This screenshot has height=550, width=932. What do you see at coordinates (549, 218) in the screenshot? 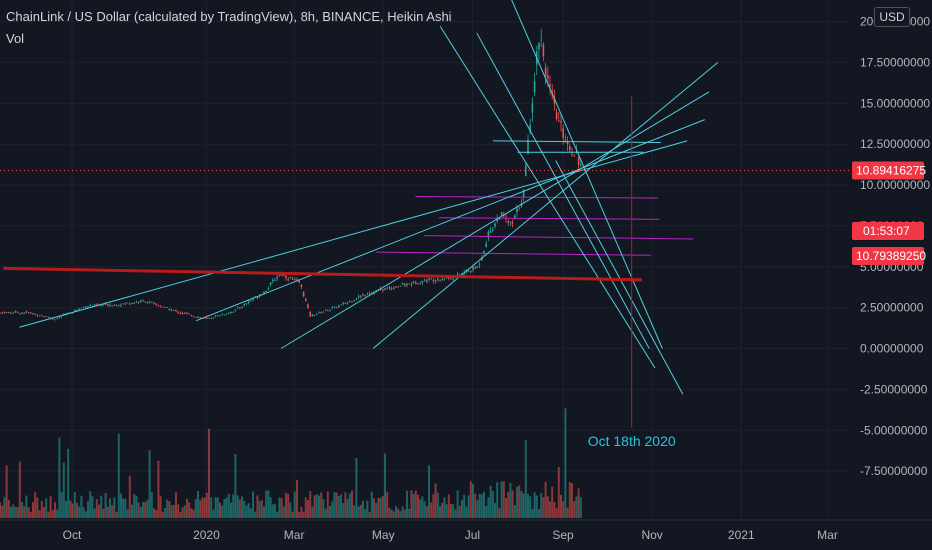
I see `magenta-horizontal-line` at bounding box center [549, 218].